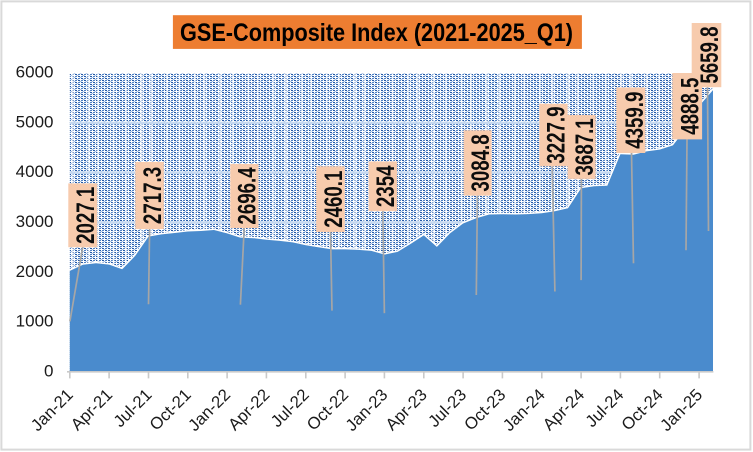 This screenshot has width=753, height=452. I want to click on svg-text: 2696.4, so click(247, 196).